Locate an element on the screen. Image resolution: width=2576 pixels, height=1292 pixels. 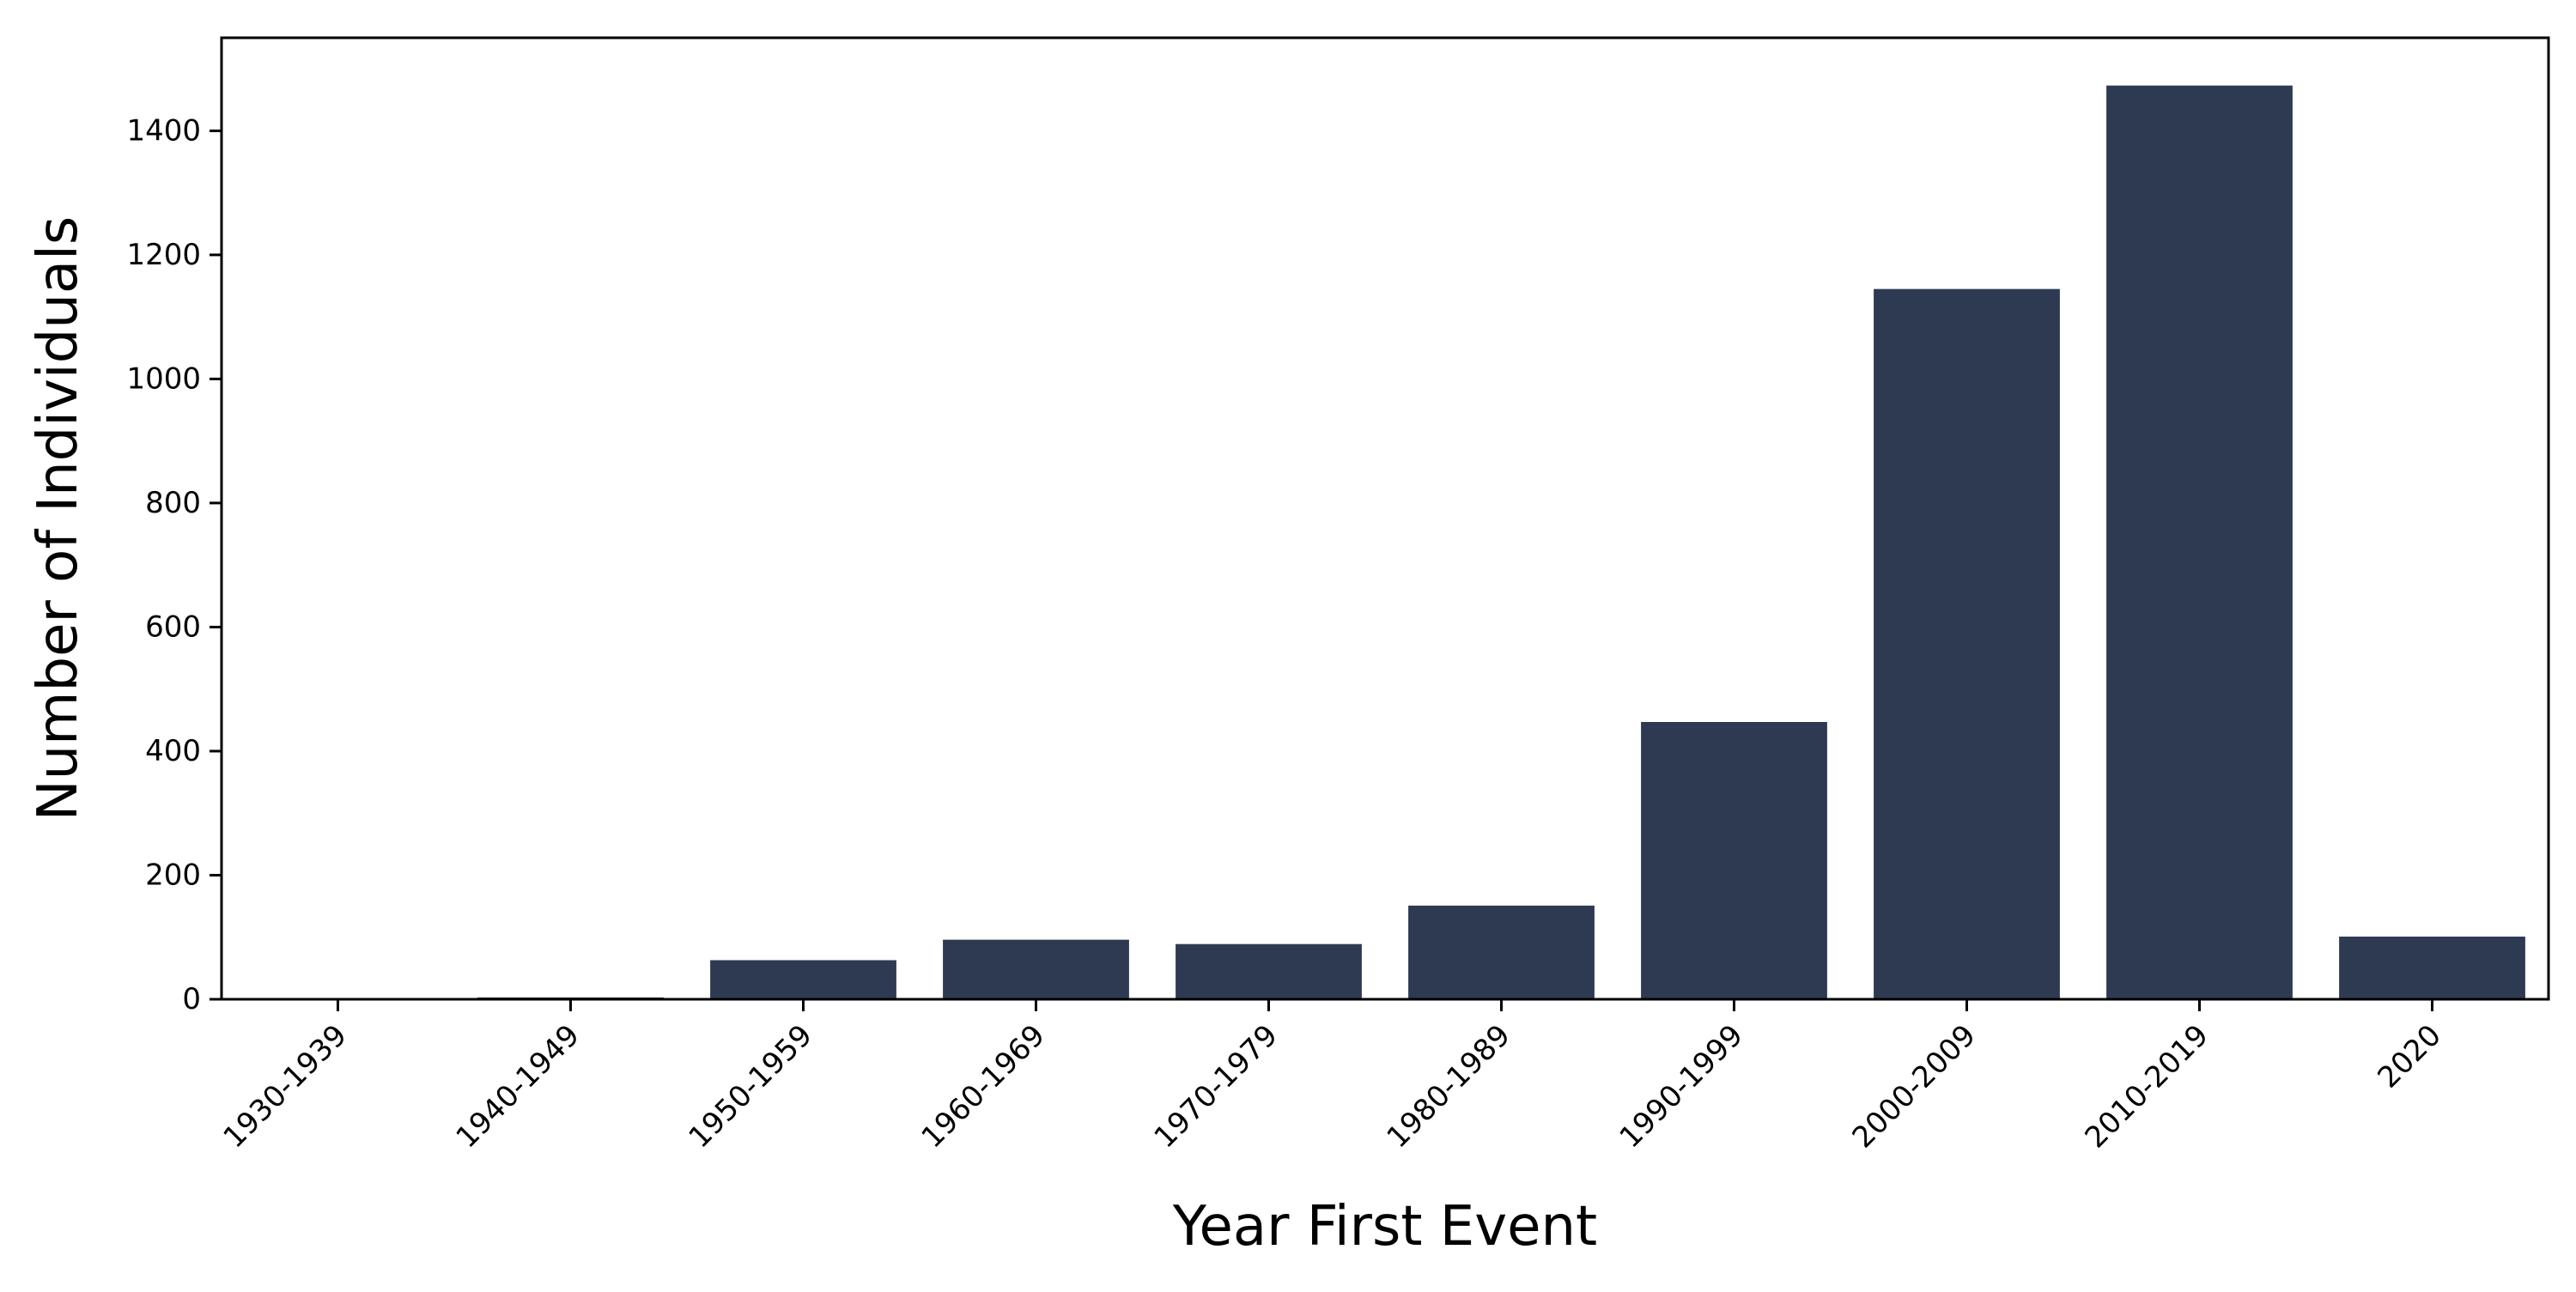
bar-1970-1979 is located at coordinates (1269, 971).